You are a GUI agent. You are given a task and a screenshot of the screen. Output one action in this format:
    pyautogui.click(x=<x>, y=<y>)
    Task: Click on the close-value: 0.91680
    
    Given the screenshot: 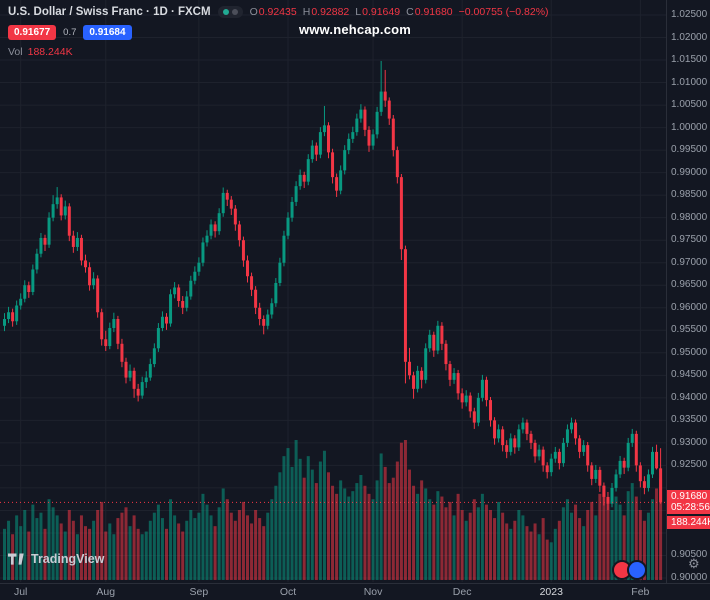 What is the action you would take?
    pyautogui.click(x=433, y=12)
    